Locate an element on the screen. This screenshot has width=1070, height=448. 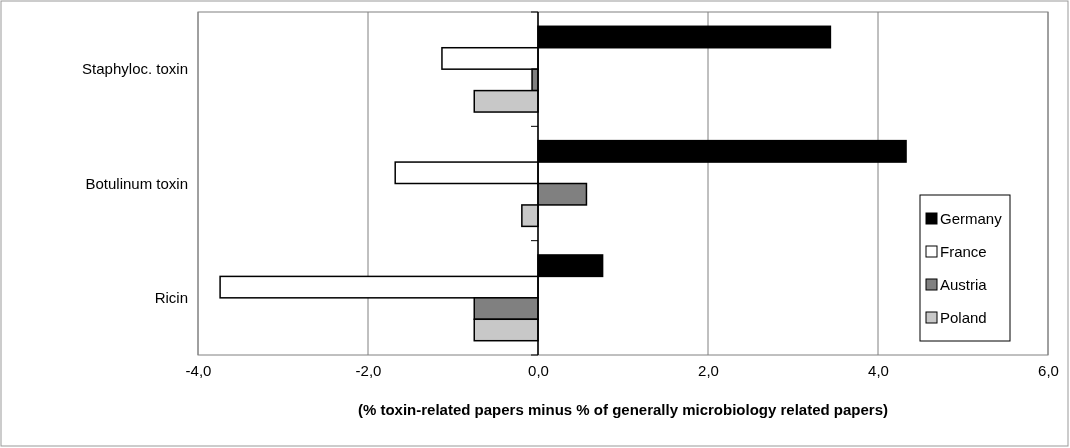
y-tick-label: Ricin is located at coordinates (171, 298).